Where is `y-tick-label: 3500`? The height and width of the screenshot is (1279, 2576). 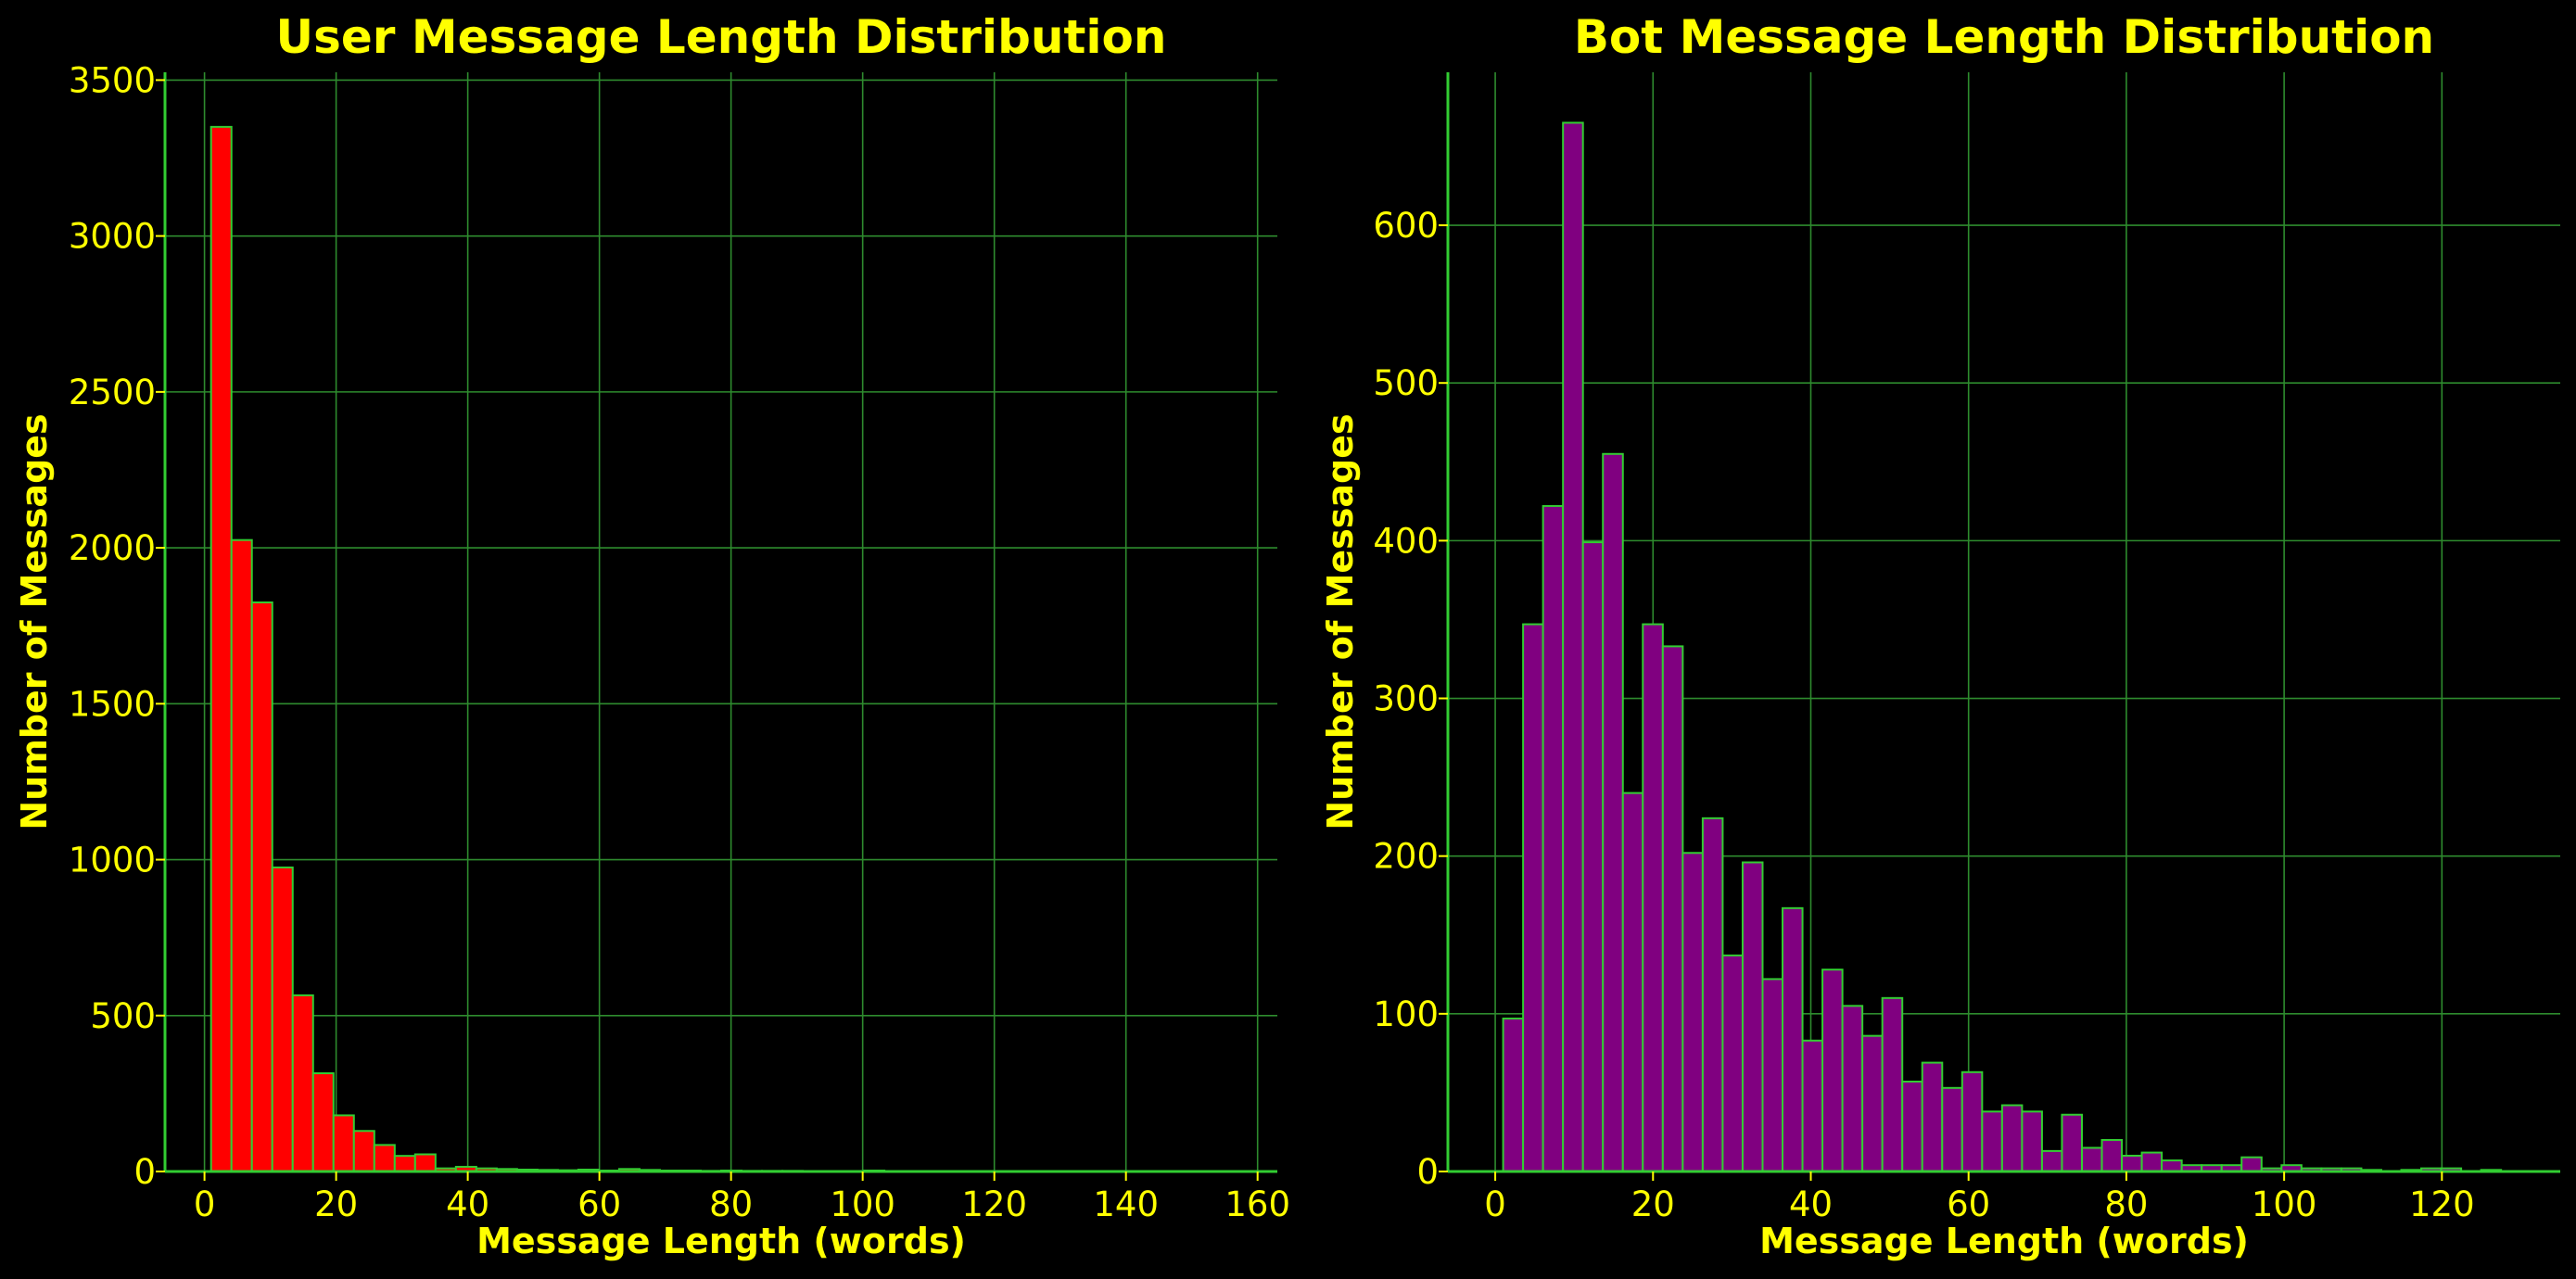 y-tick-label: 3500 is located at coordinates (112, 80).